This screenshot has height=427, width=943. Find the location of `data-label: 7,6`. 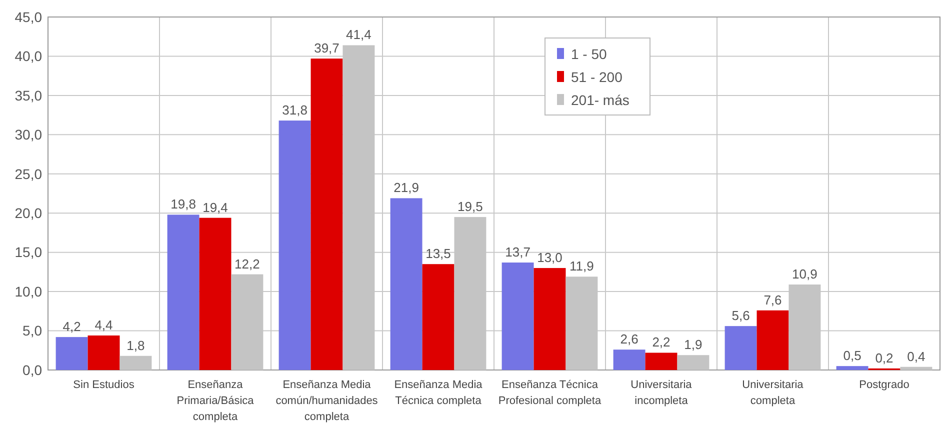

data-label: 7,6 is located at coordinates (773, 300).